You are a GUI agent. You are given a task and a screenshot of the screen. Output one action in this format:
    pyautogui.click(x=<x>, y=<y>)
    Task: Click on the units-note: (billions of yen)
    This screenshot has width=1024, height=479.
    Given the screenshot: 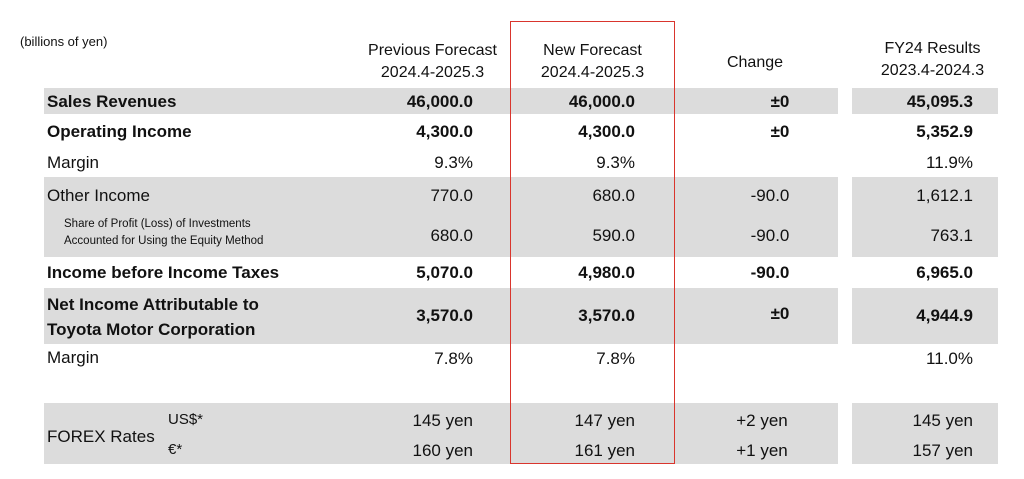 What is the action you would take?
    pyautogui.click(x=64, y=41)
    